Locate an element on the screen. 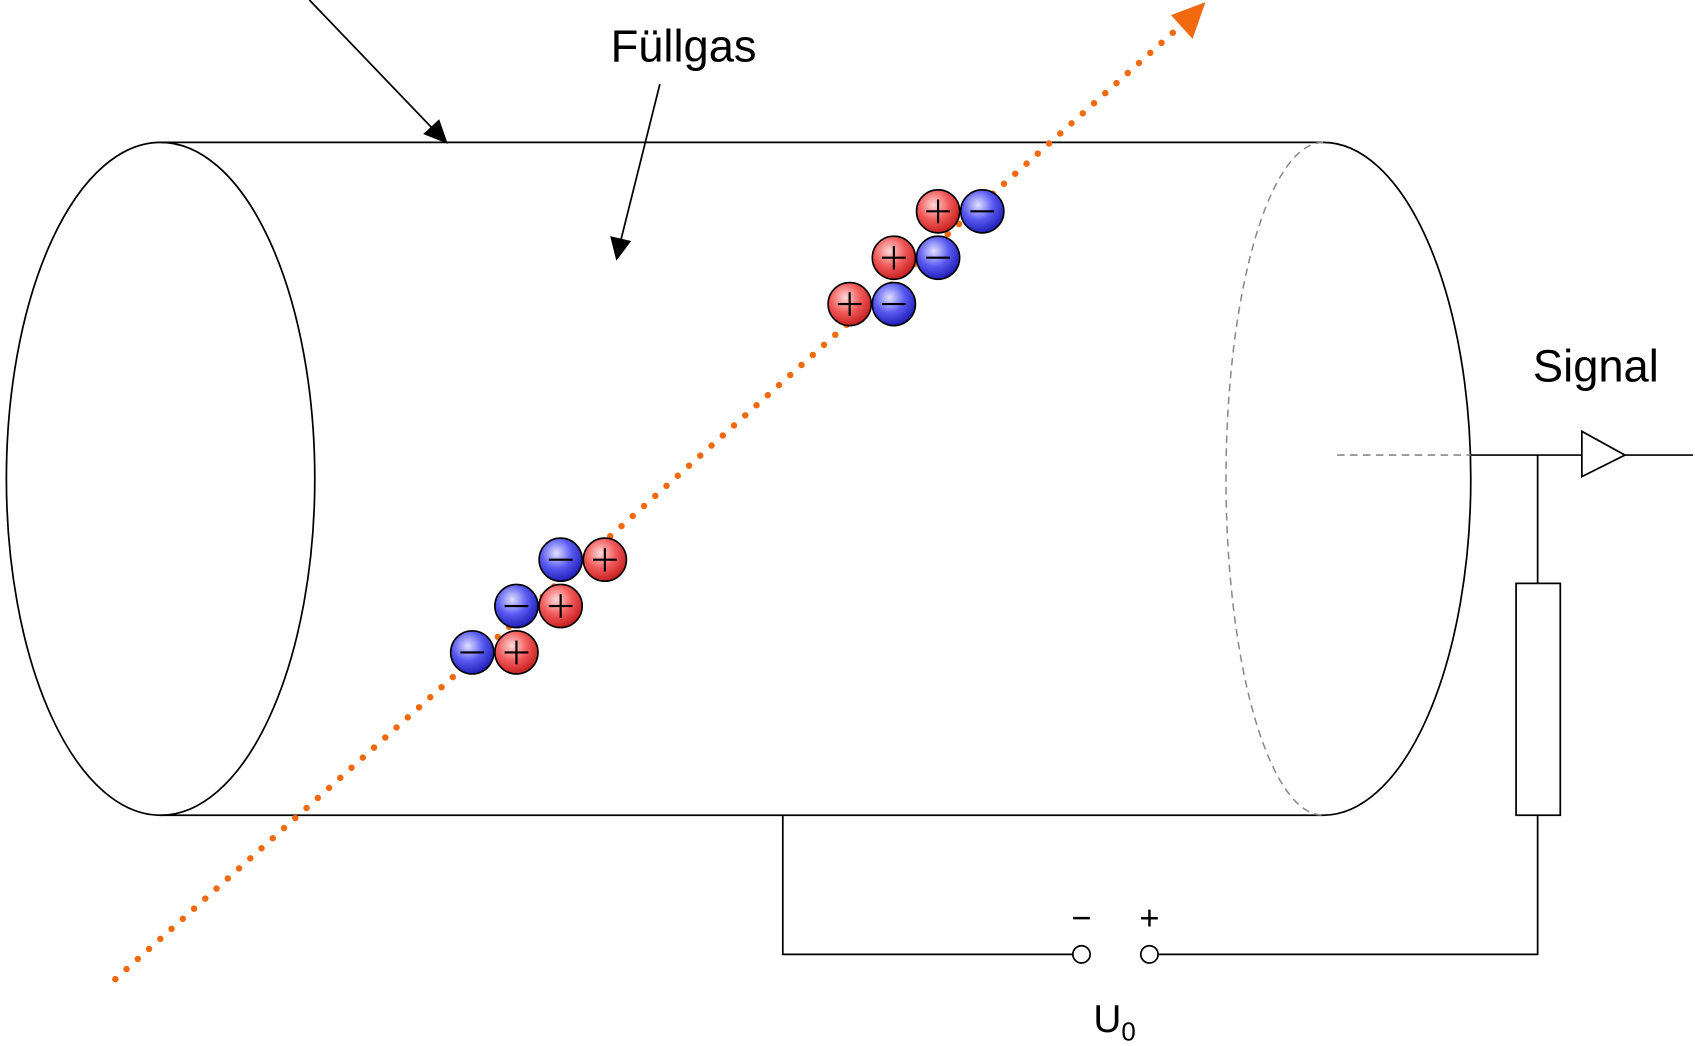 The width and height of the screenshot is (1695, 1046). cylinder-right-end is located at coordinates (1397, 479).